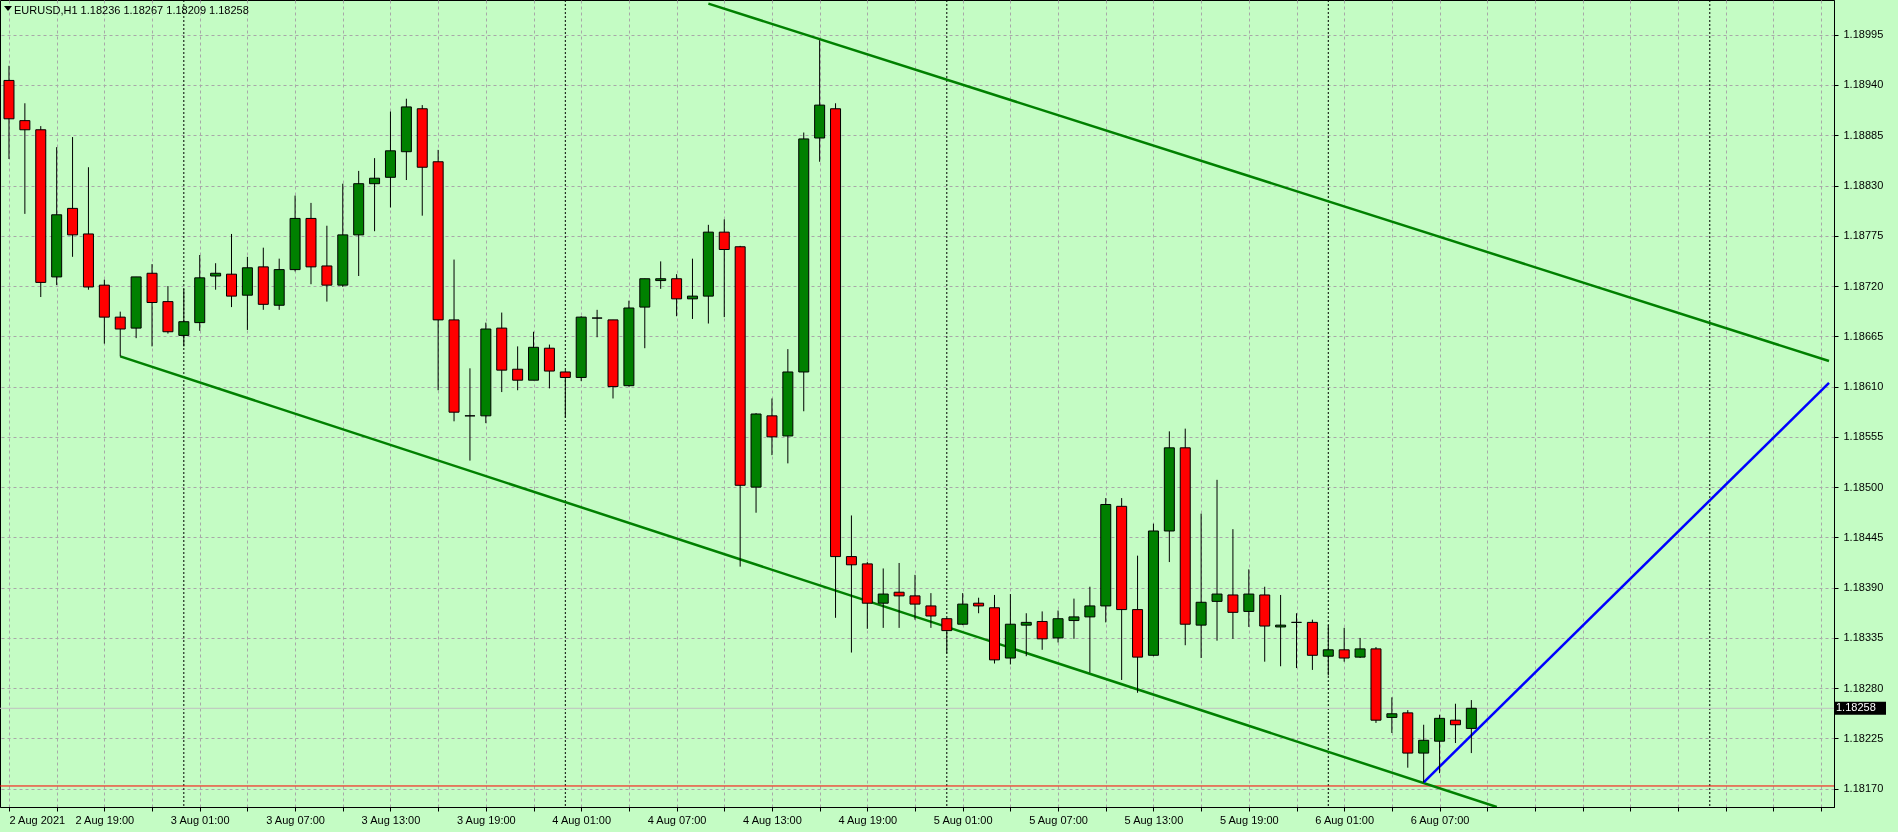  What do you see at coordinates (1863, 185) in the screenshot?
I see `y-tick-label: 1.18830` at bounding box center [1863, 185].